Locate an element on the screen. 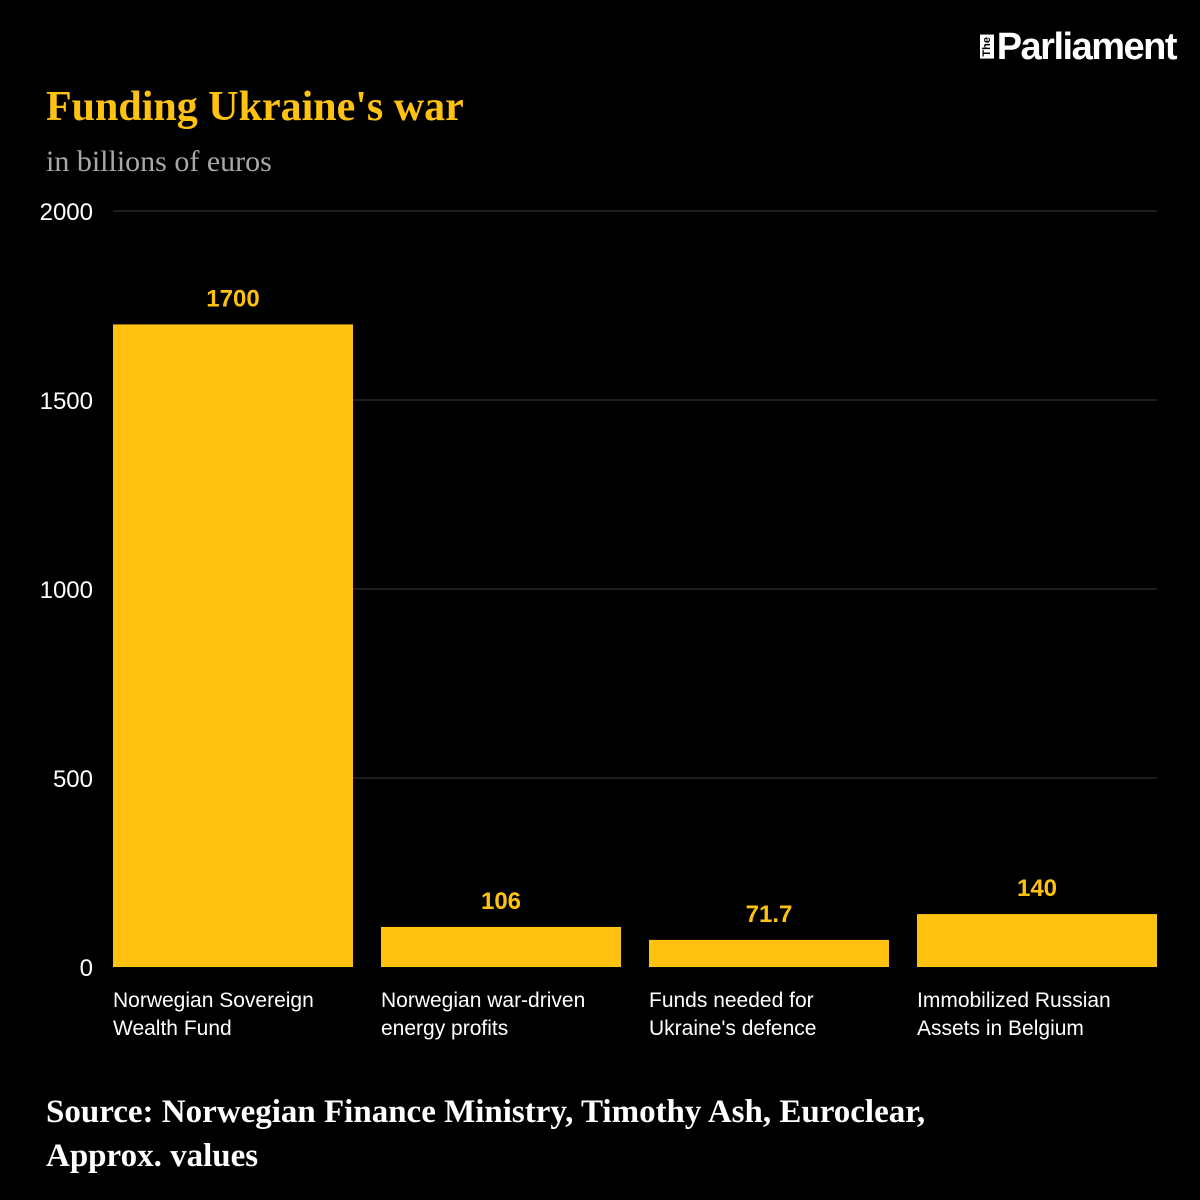 The width and height of the screenshot is (1200, 1200). chart-subtitle: in billions of euros is located at coordinates (159, 161).